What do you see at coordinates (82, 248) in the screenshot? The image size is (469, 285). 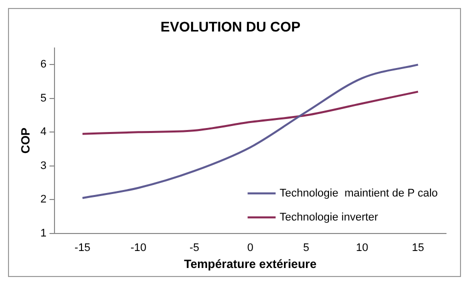 I see `x-tick-label: -15` at bounding box center [82, 248].